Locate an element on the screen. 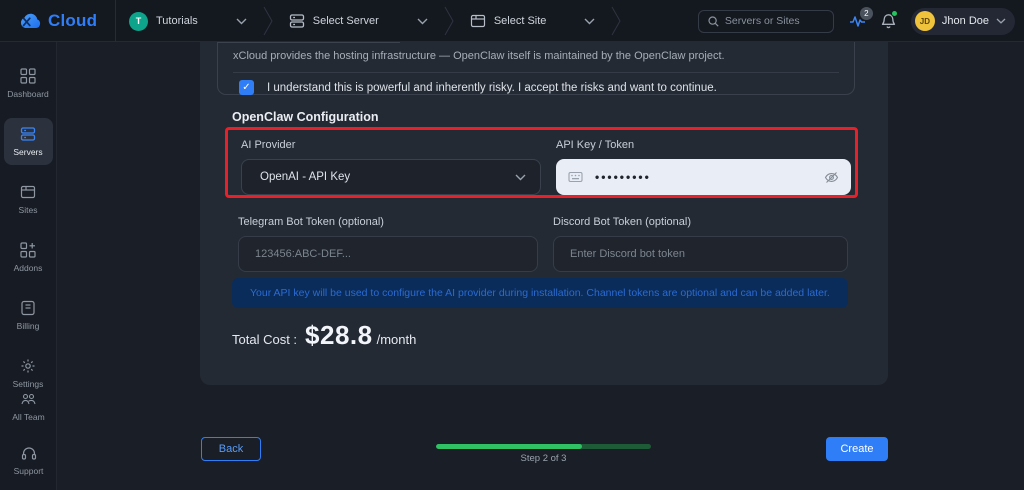  eye-off-icon is located at coordinates (831, 177).